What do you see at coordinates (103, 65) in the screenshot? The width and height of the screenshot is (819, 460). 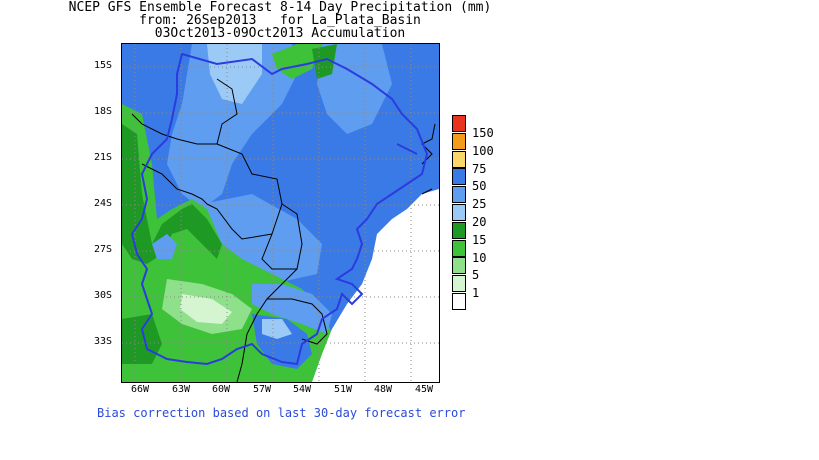 I see `lat-label-15s: 15S` at bounding box center [103, 65].